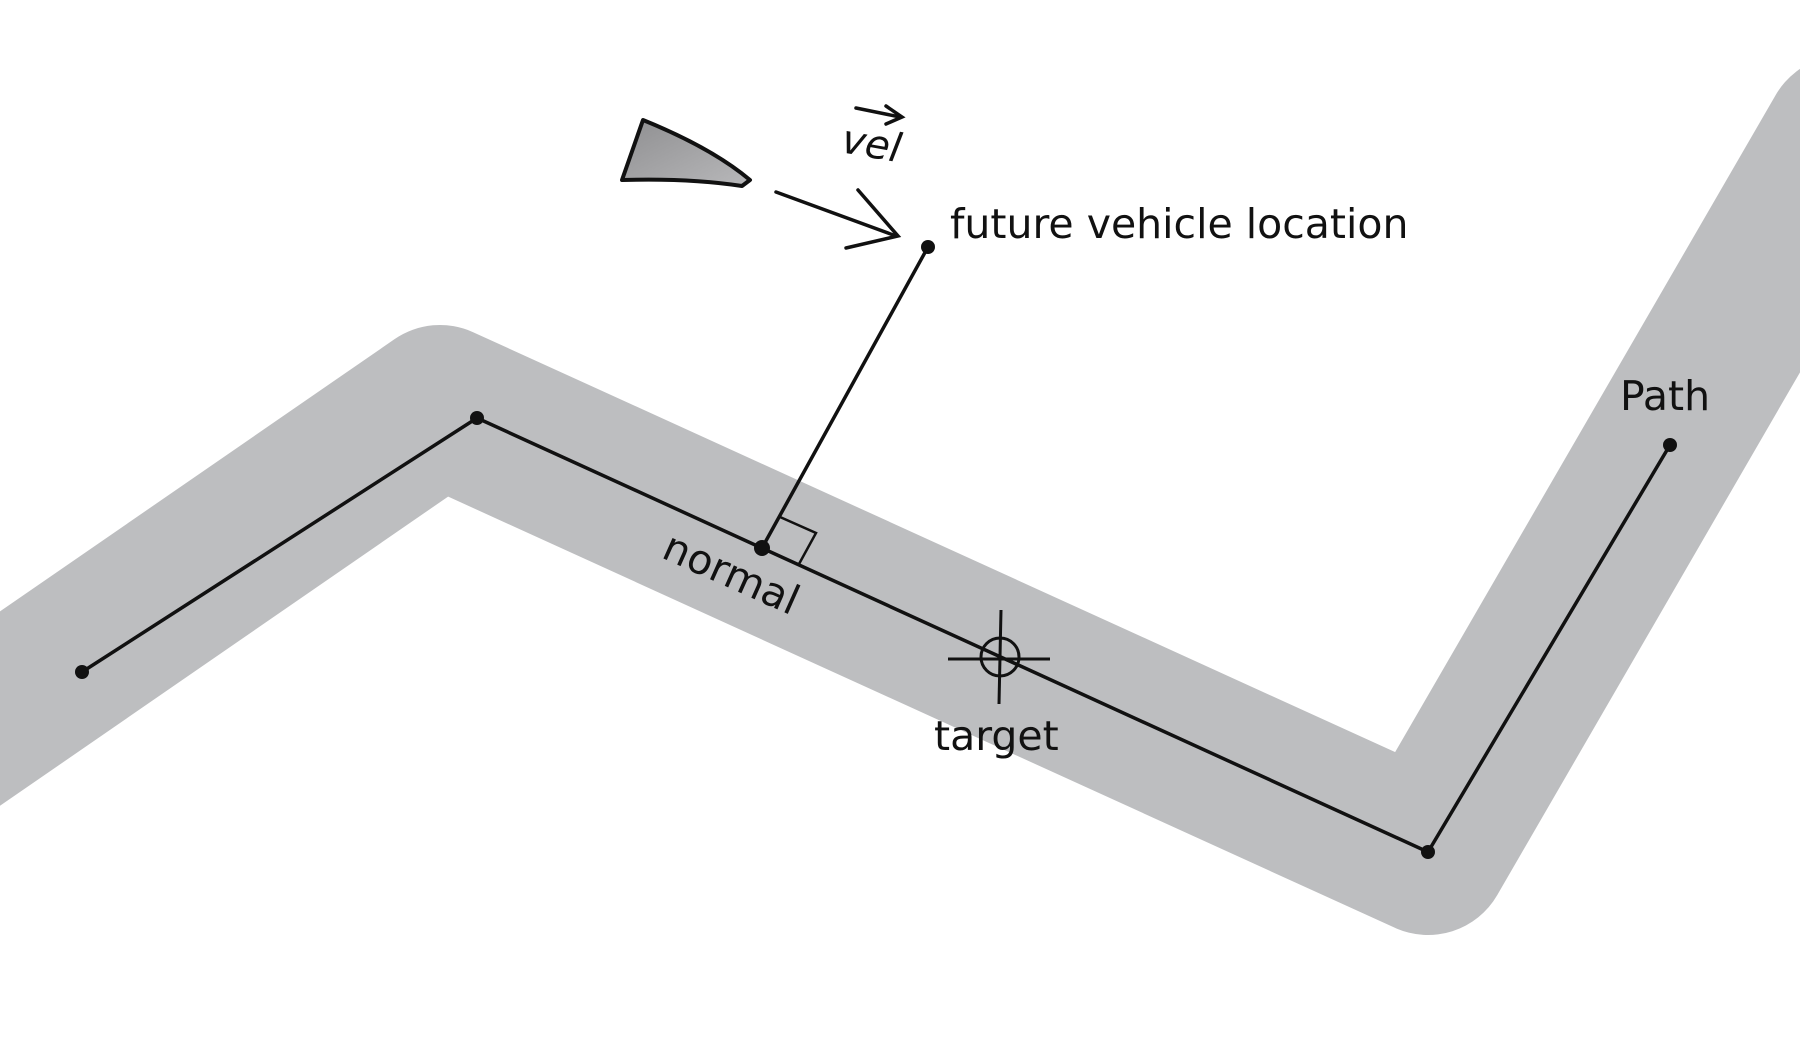 The width and height of the screenshot is (1800, 1064). I want to click on target-label: target, so click(996, 736).